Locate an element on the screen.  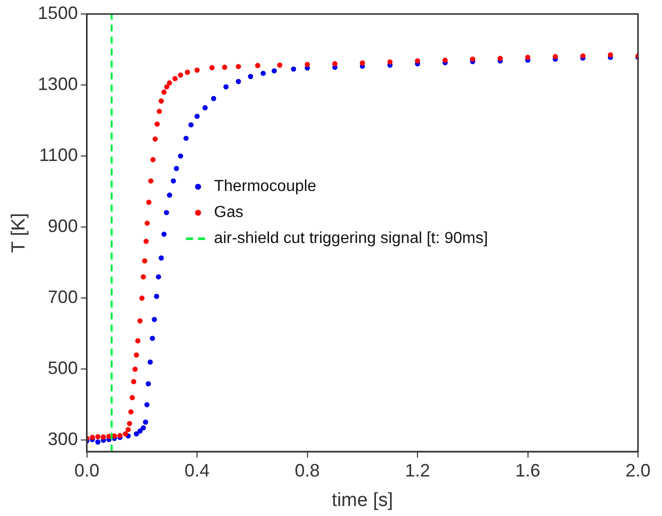
y-tick-label: 900 is located at coordinates (63, 226).